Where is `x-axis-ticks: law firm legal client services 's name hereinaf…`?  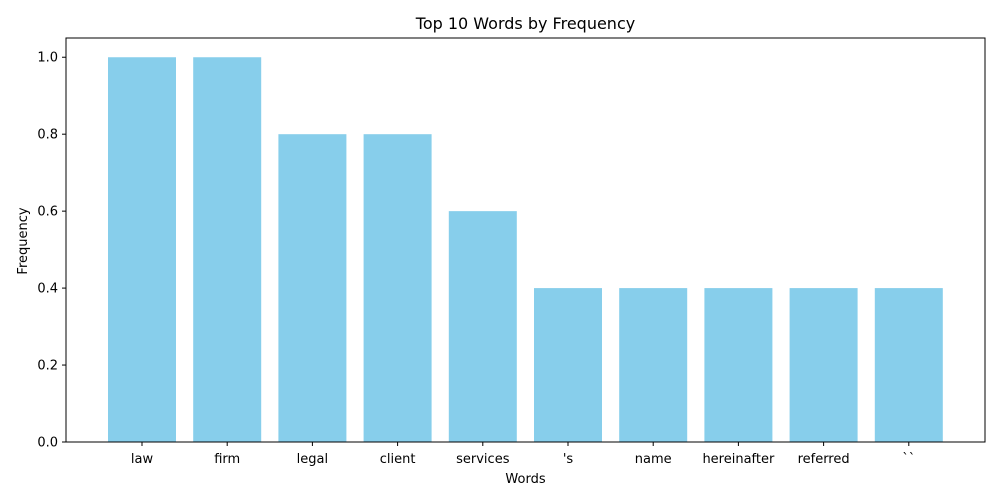 x-axis-ticks: law firm legal client services 's name hereinaf… is located at coordinates (523, 454).